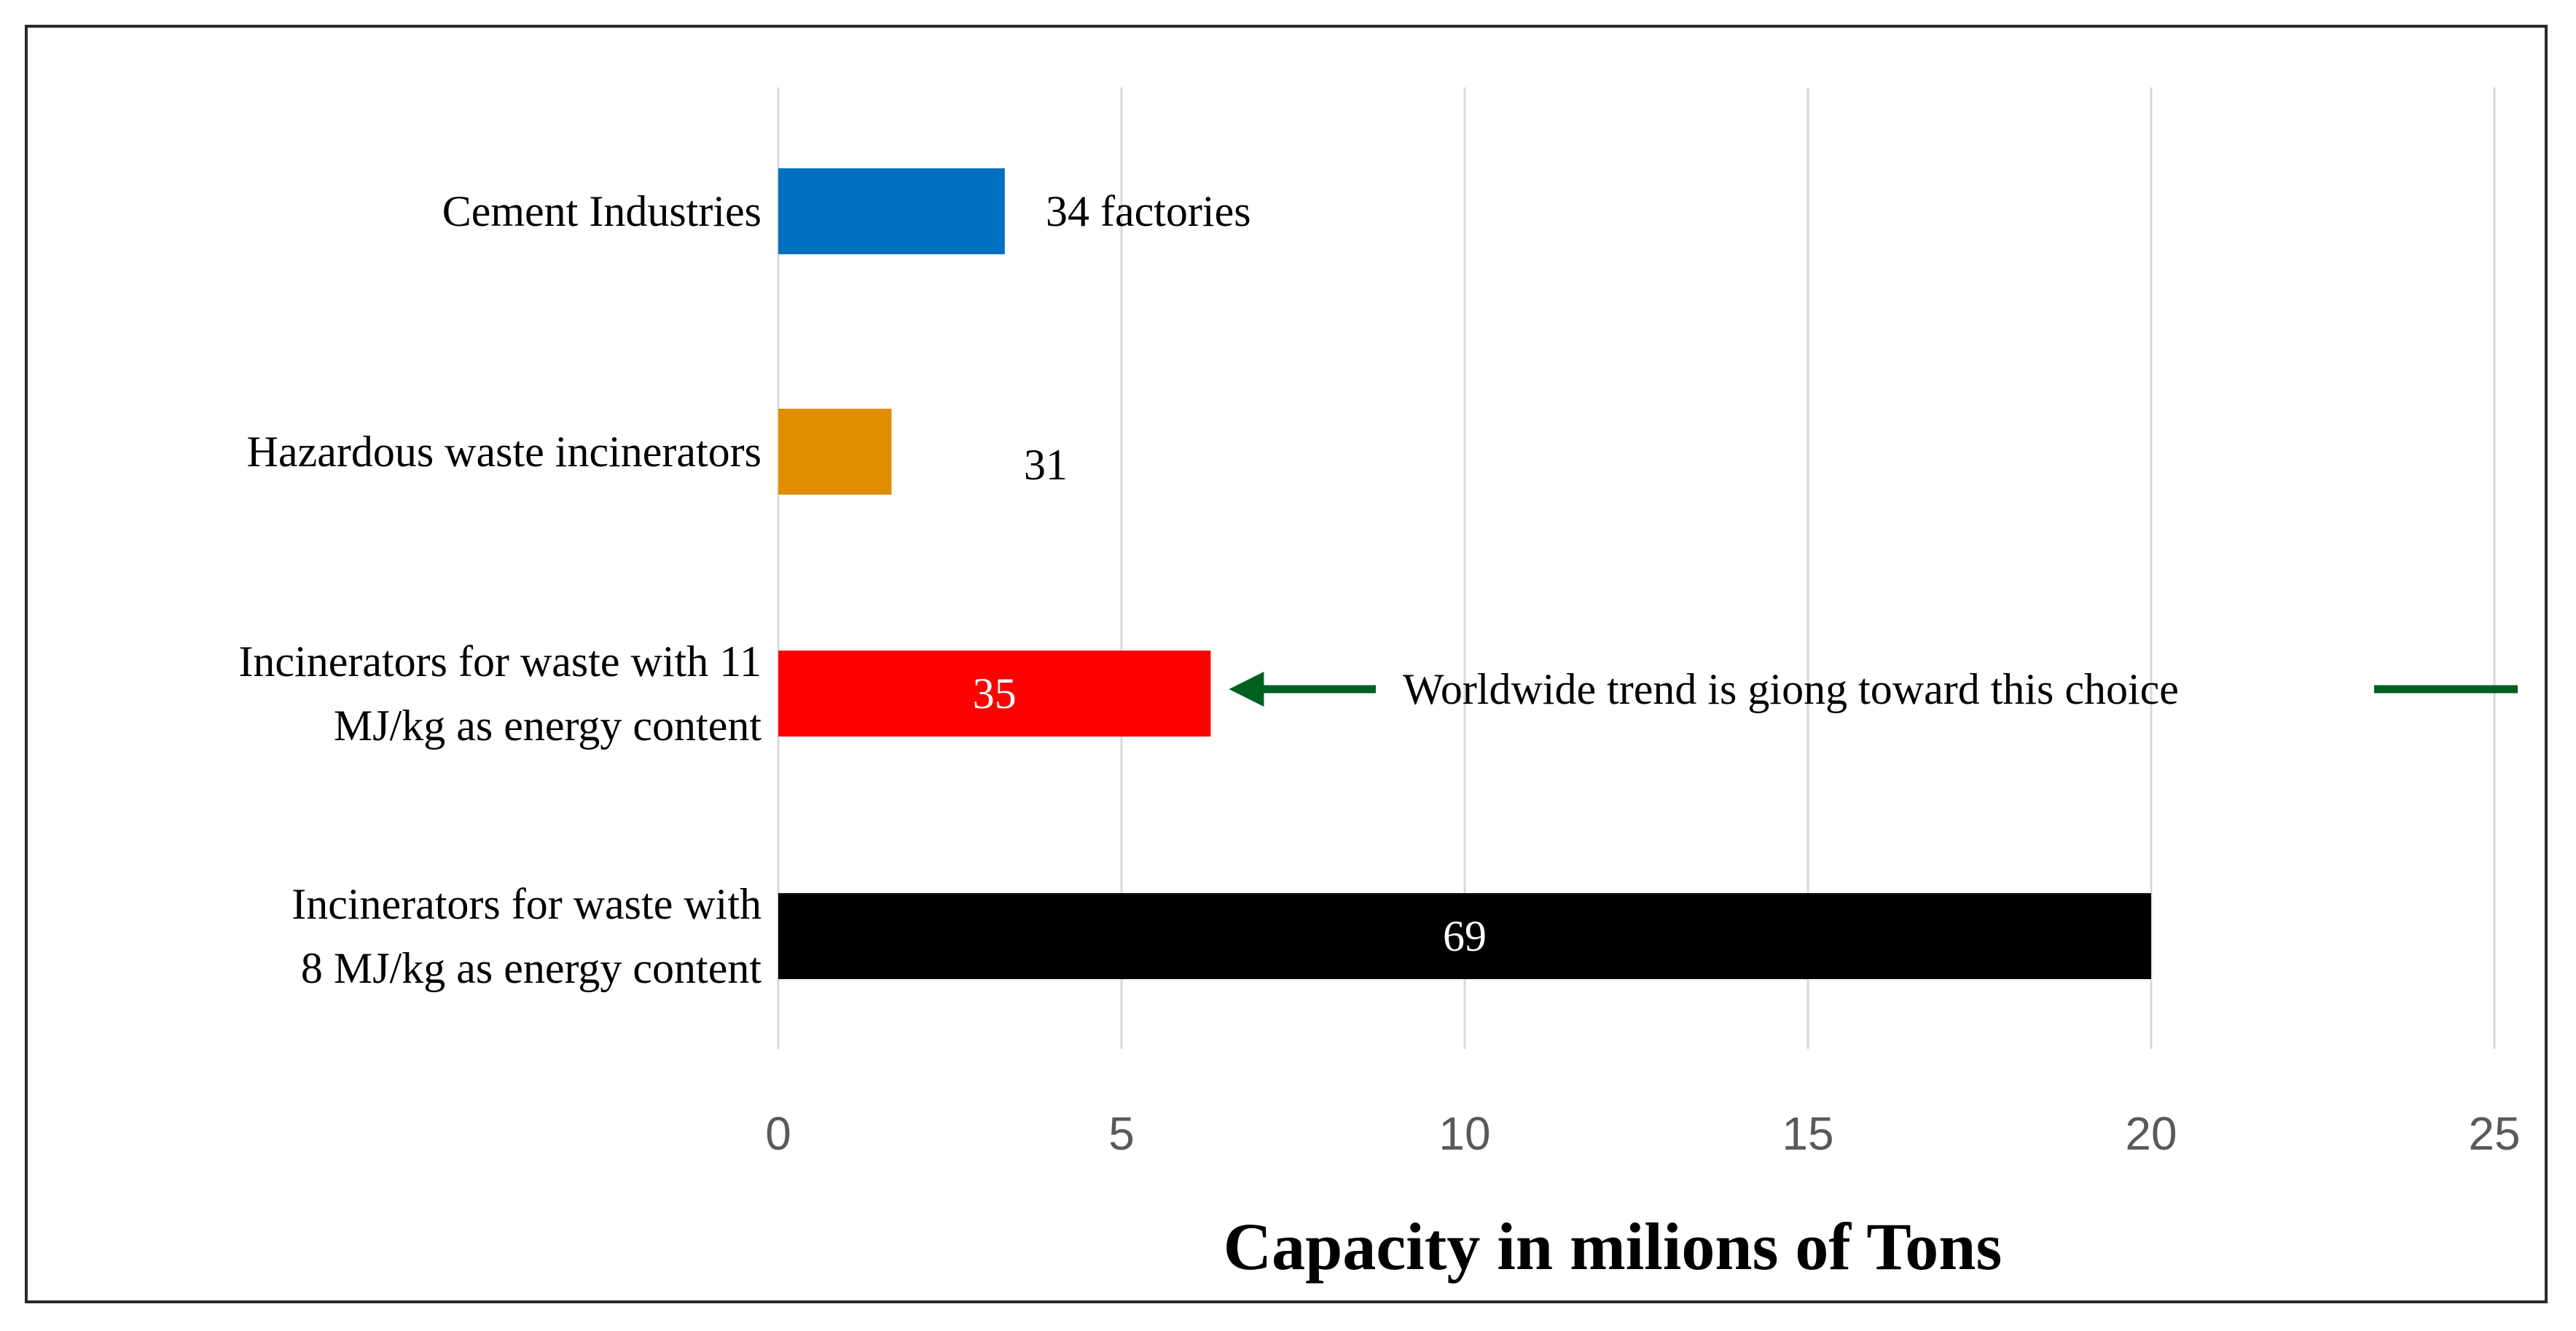 The image size is (2576, 1331). What do you see at coordinates (1464, 1133) in the screenshot?
I see `x-tick-label-2: 10` at bounding box center [1464, 1133].